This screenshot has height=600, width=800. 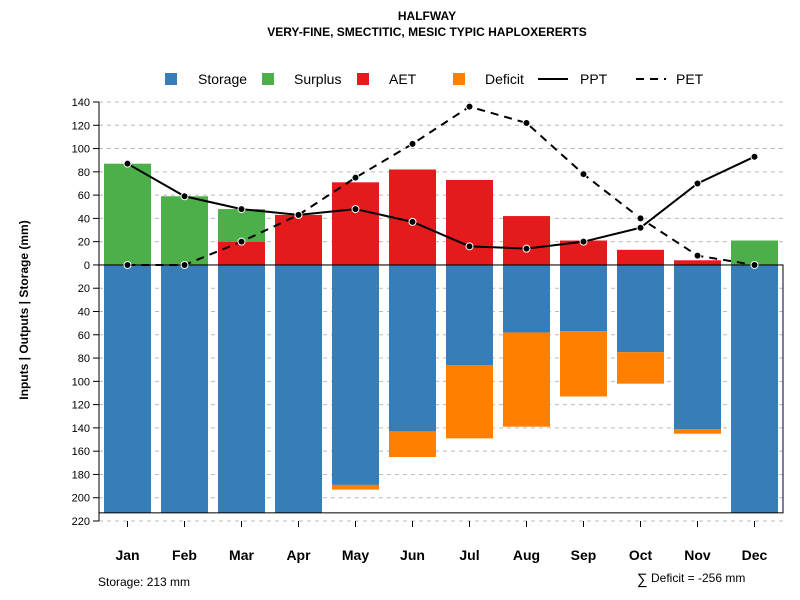 I want to click on x-tick-label: Sep, so click(x=584, y=555).